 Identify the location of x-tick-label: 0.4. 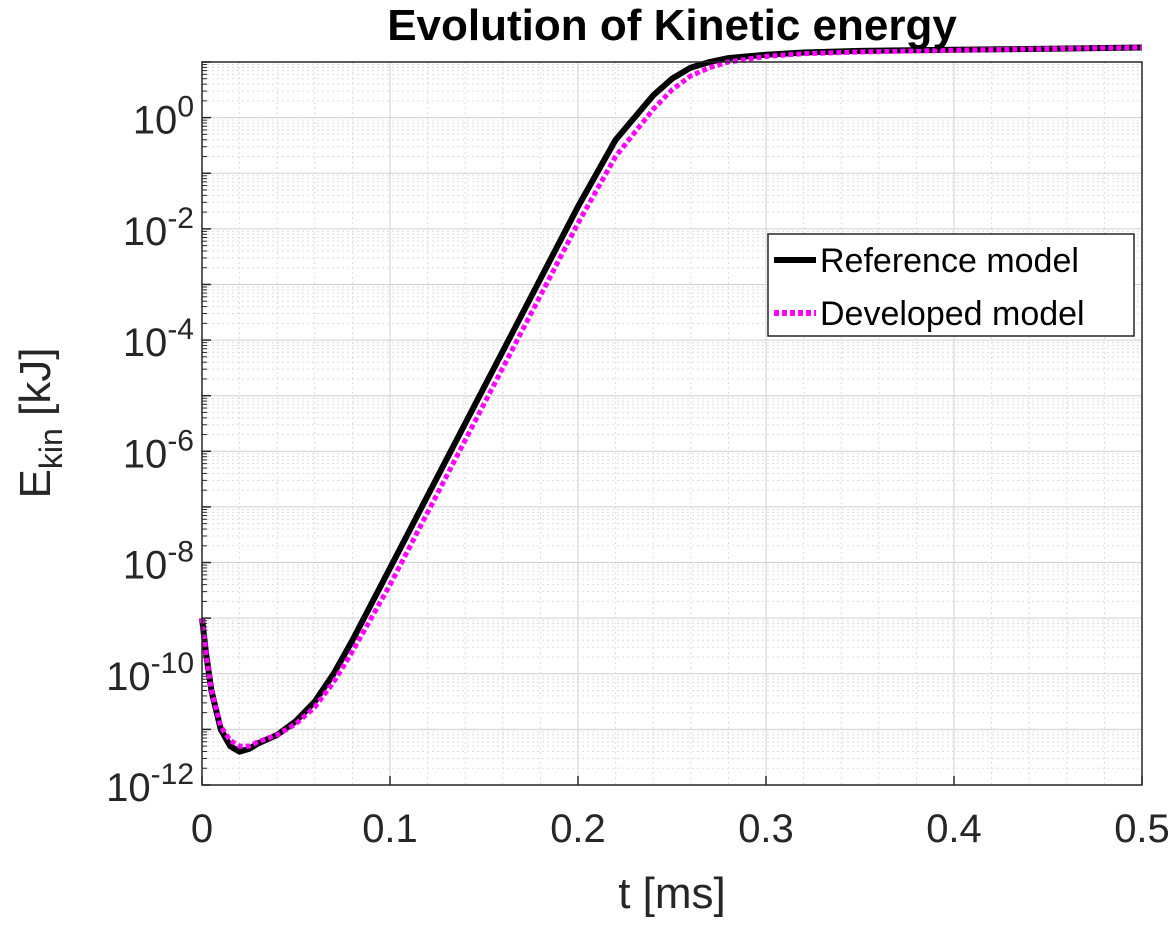
(954, 829).